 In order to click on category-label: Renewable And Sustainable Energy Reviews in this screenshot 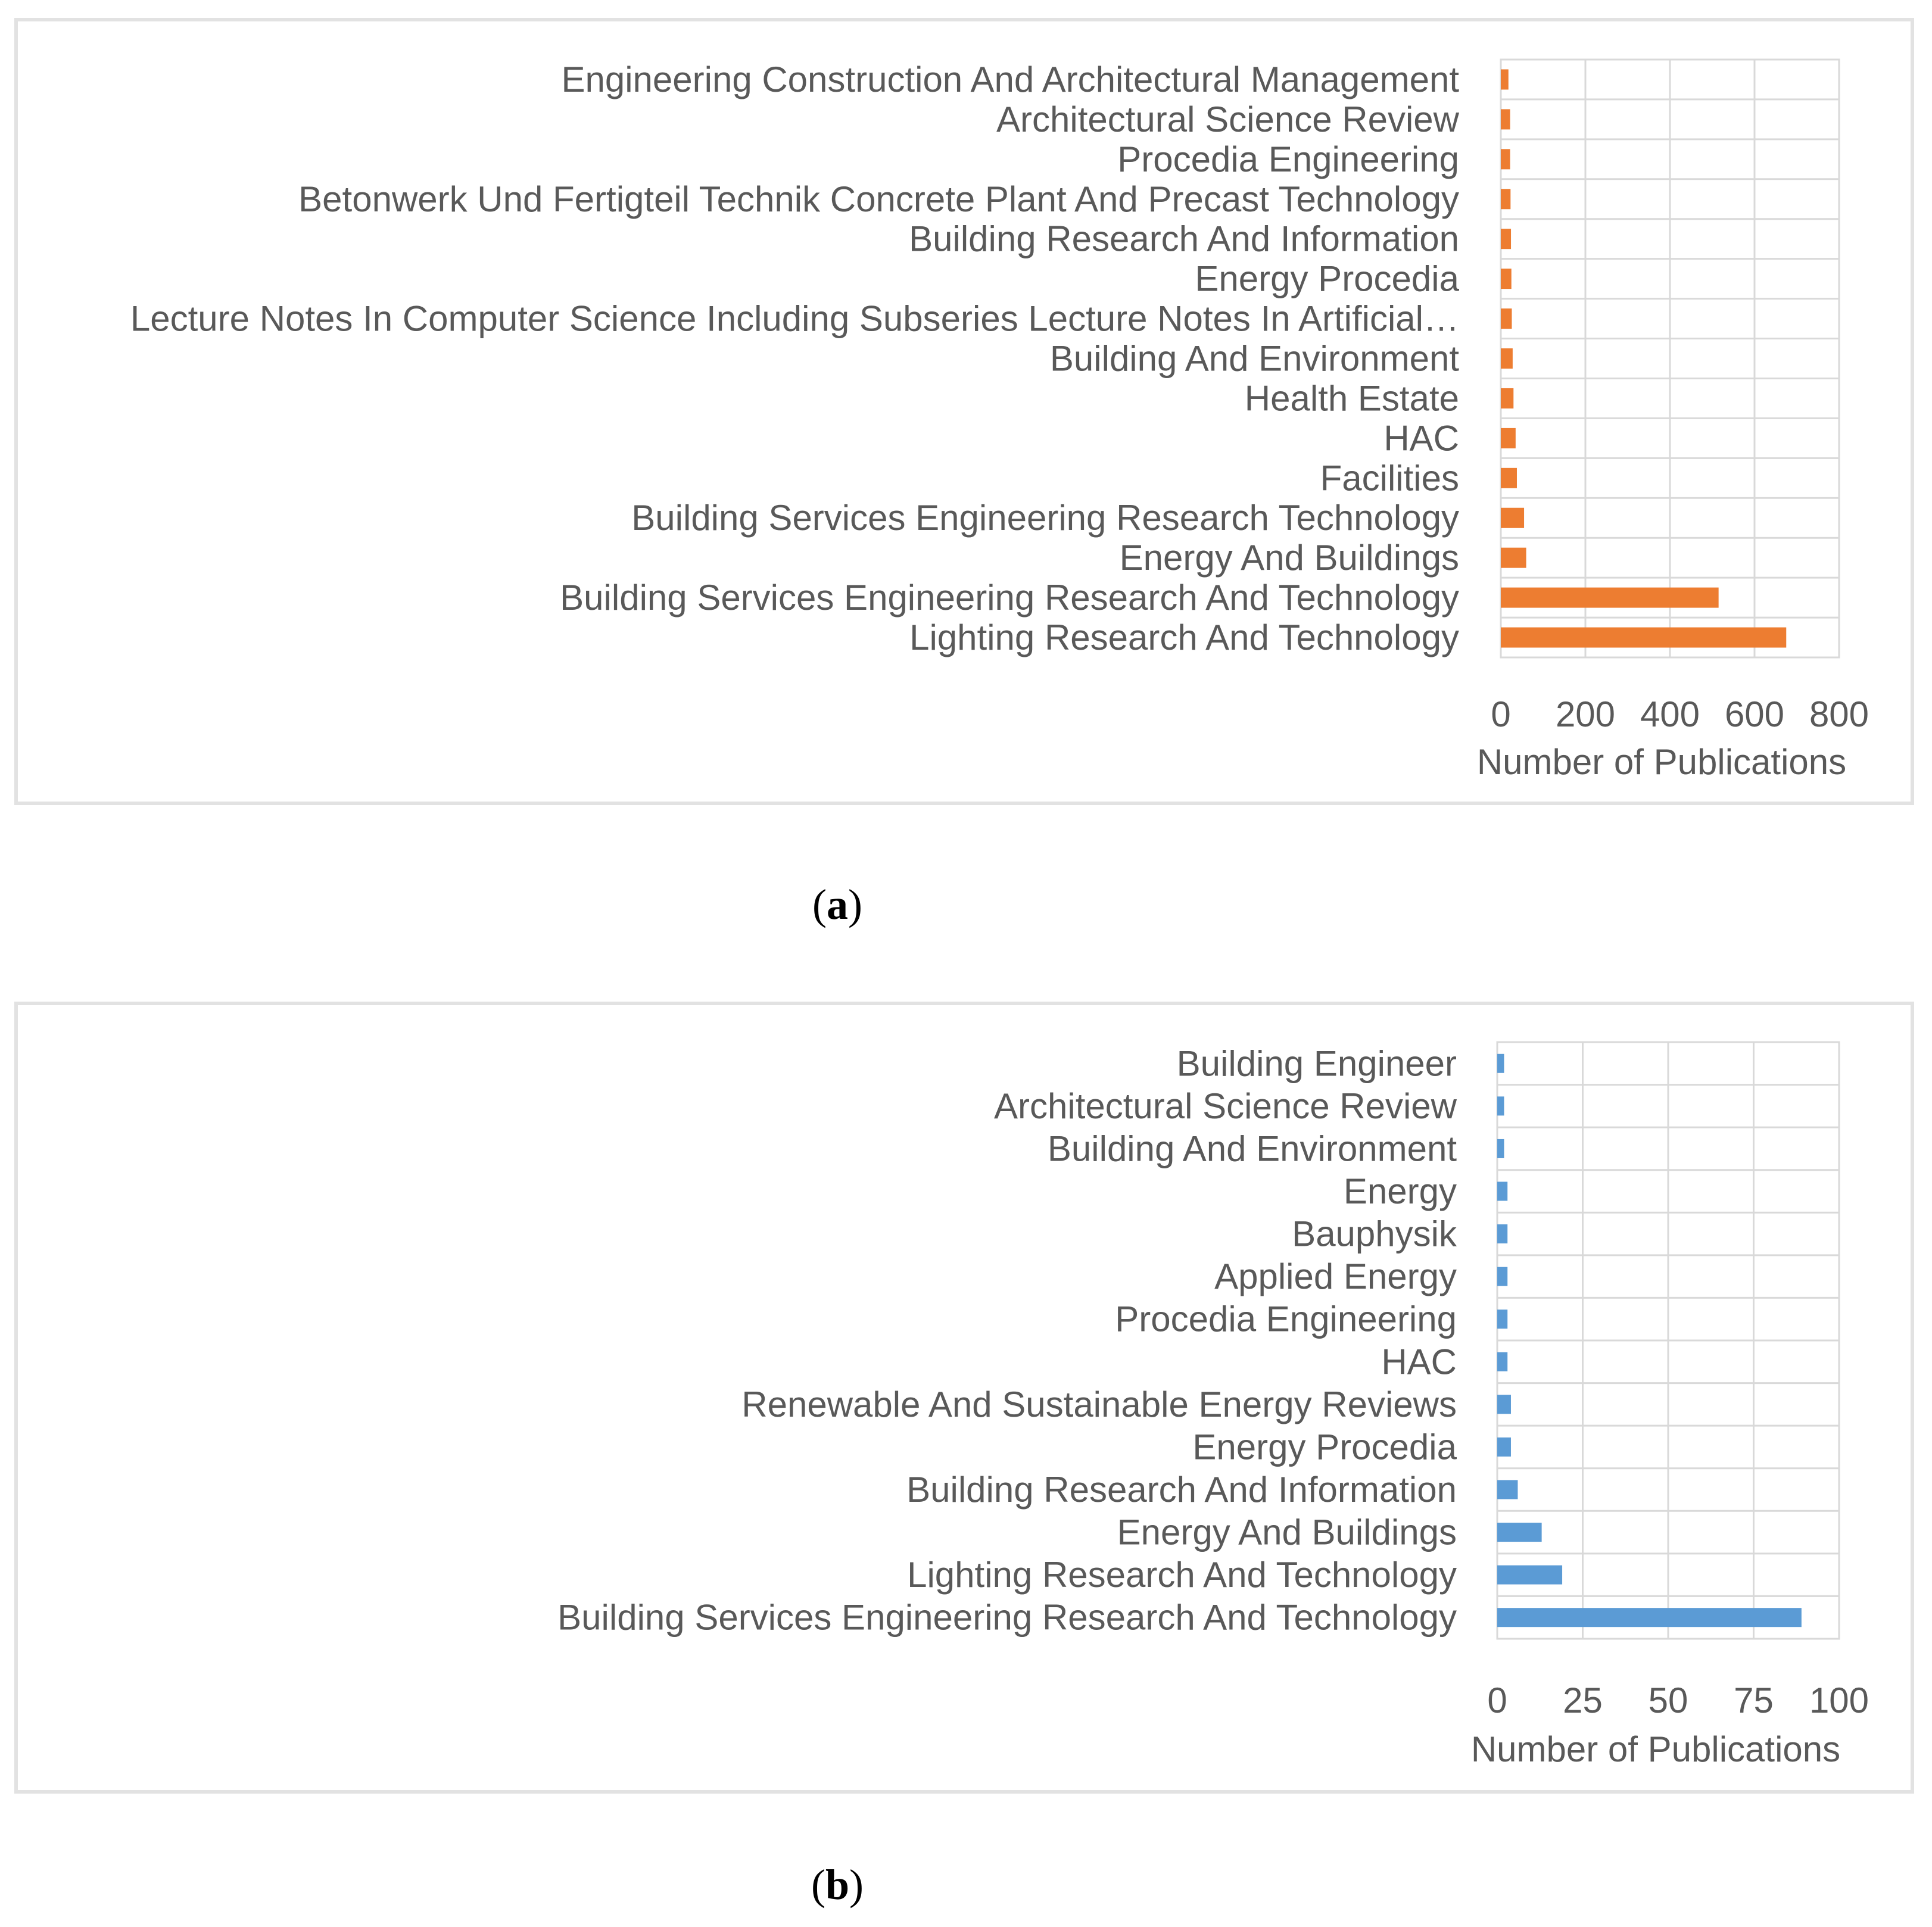, I will do `click(1099, 1404)`.